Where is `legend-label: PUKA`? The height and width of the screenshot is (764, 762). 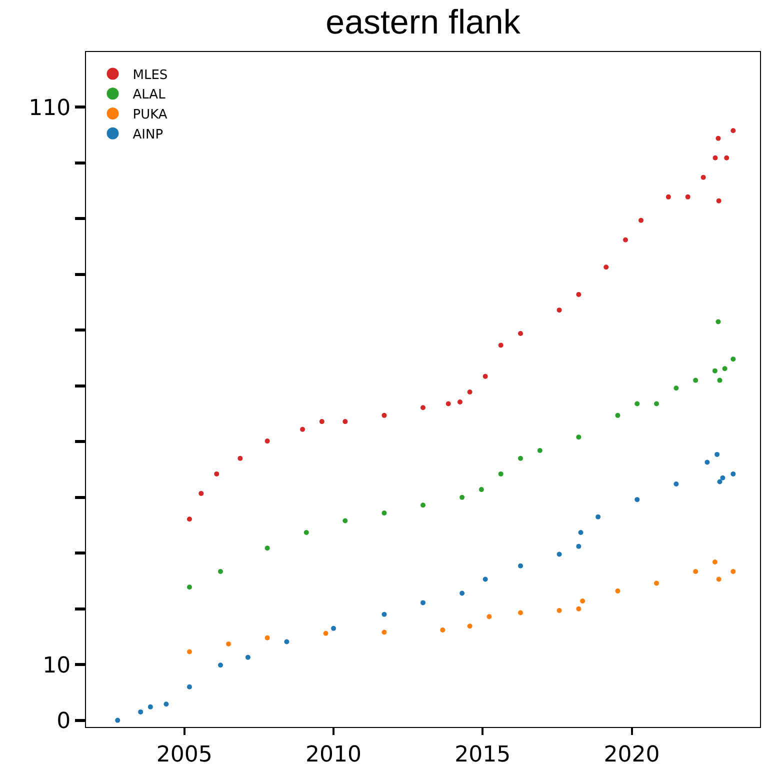
legend-label: PUKA is located at coordinates (150, 115).